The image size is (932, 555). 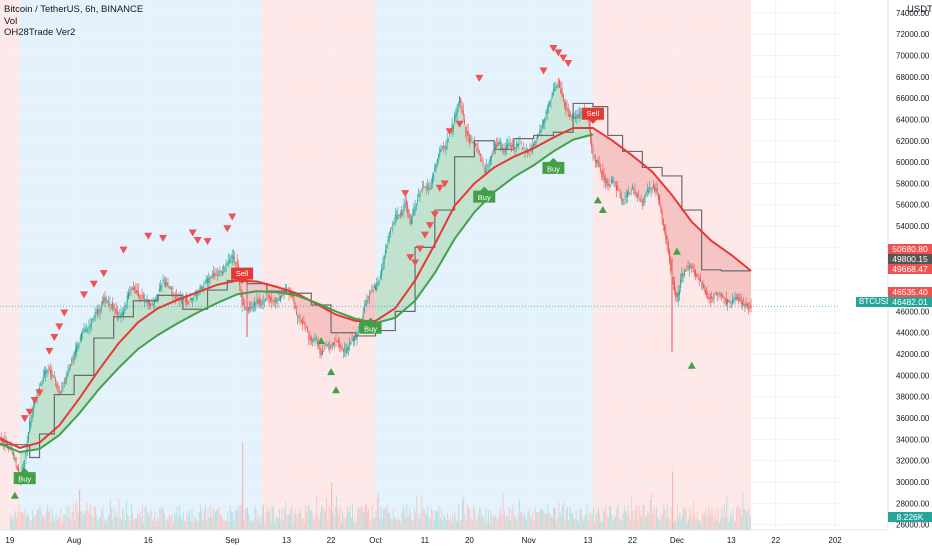 What do you see at coordinates (40, 32) in the screenshot?
I see `strategy-indicator-label: OH28Trade Ver2` at bounding box center [40, 32].